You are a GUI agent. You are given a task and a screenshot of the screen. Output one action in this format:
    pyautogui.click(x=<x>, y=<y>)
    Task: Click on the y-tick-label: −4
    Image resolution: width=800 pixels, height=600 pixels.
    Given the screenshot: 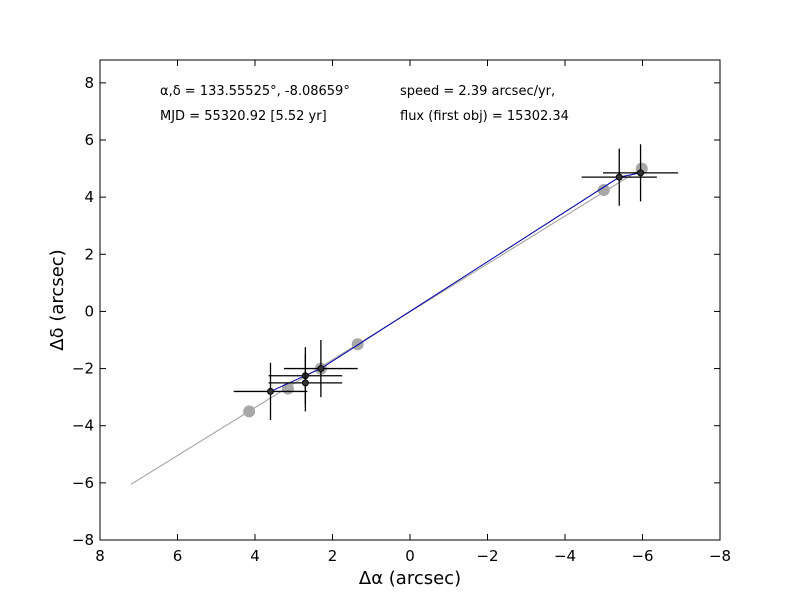 What is the action you would take?
    pyautogui.click(x=83, y=426)
    